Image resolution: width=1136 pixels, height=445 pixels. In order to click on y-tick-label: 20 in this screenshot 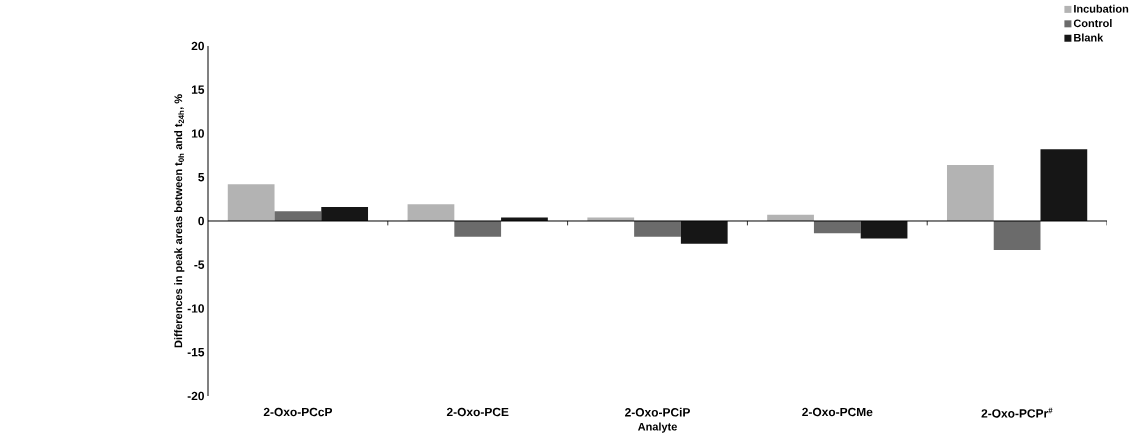, I will do `click(197, 46)`.